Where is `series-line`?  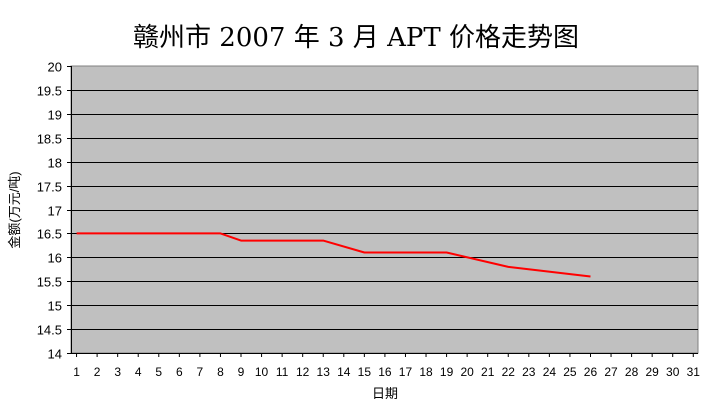 series-line is located at coordinates (333, 255).